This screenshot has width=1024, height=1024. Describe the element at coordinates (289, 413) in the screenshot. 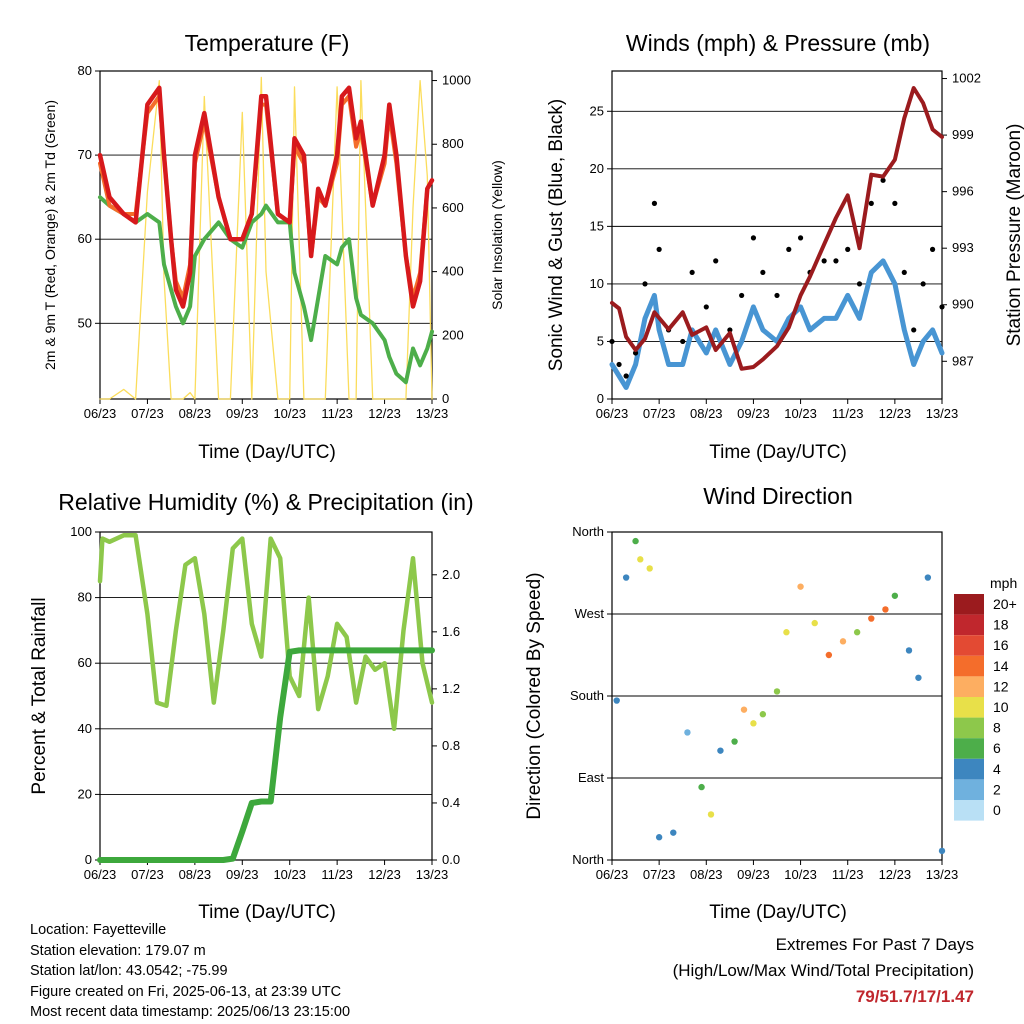

I see `temperature-x-tick-label: 10/23` at that location.